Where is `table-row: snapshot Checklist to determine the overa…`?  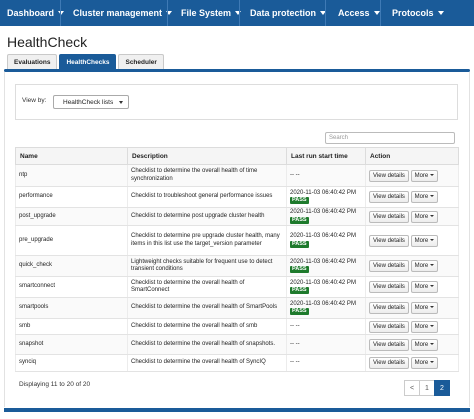
table-row: snapshot Checklist to determine the overa… is located at coordinates (237, 344).